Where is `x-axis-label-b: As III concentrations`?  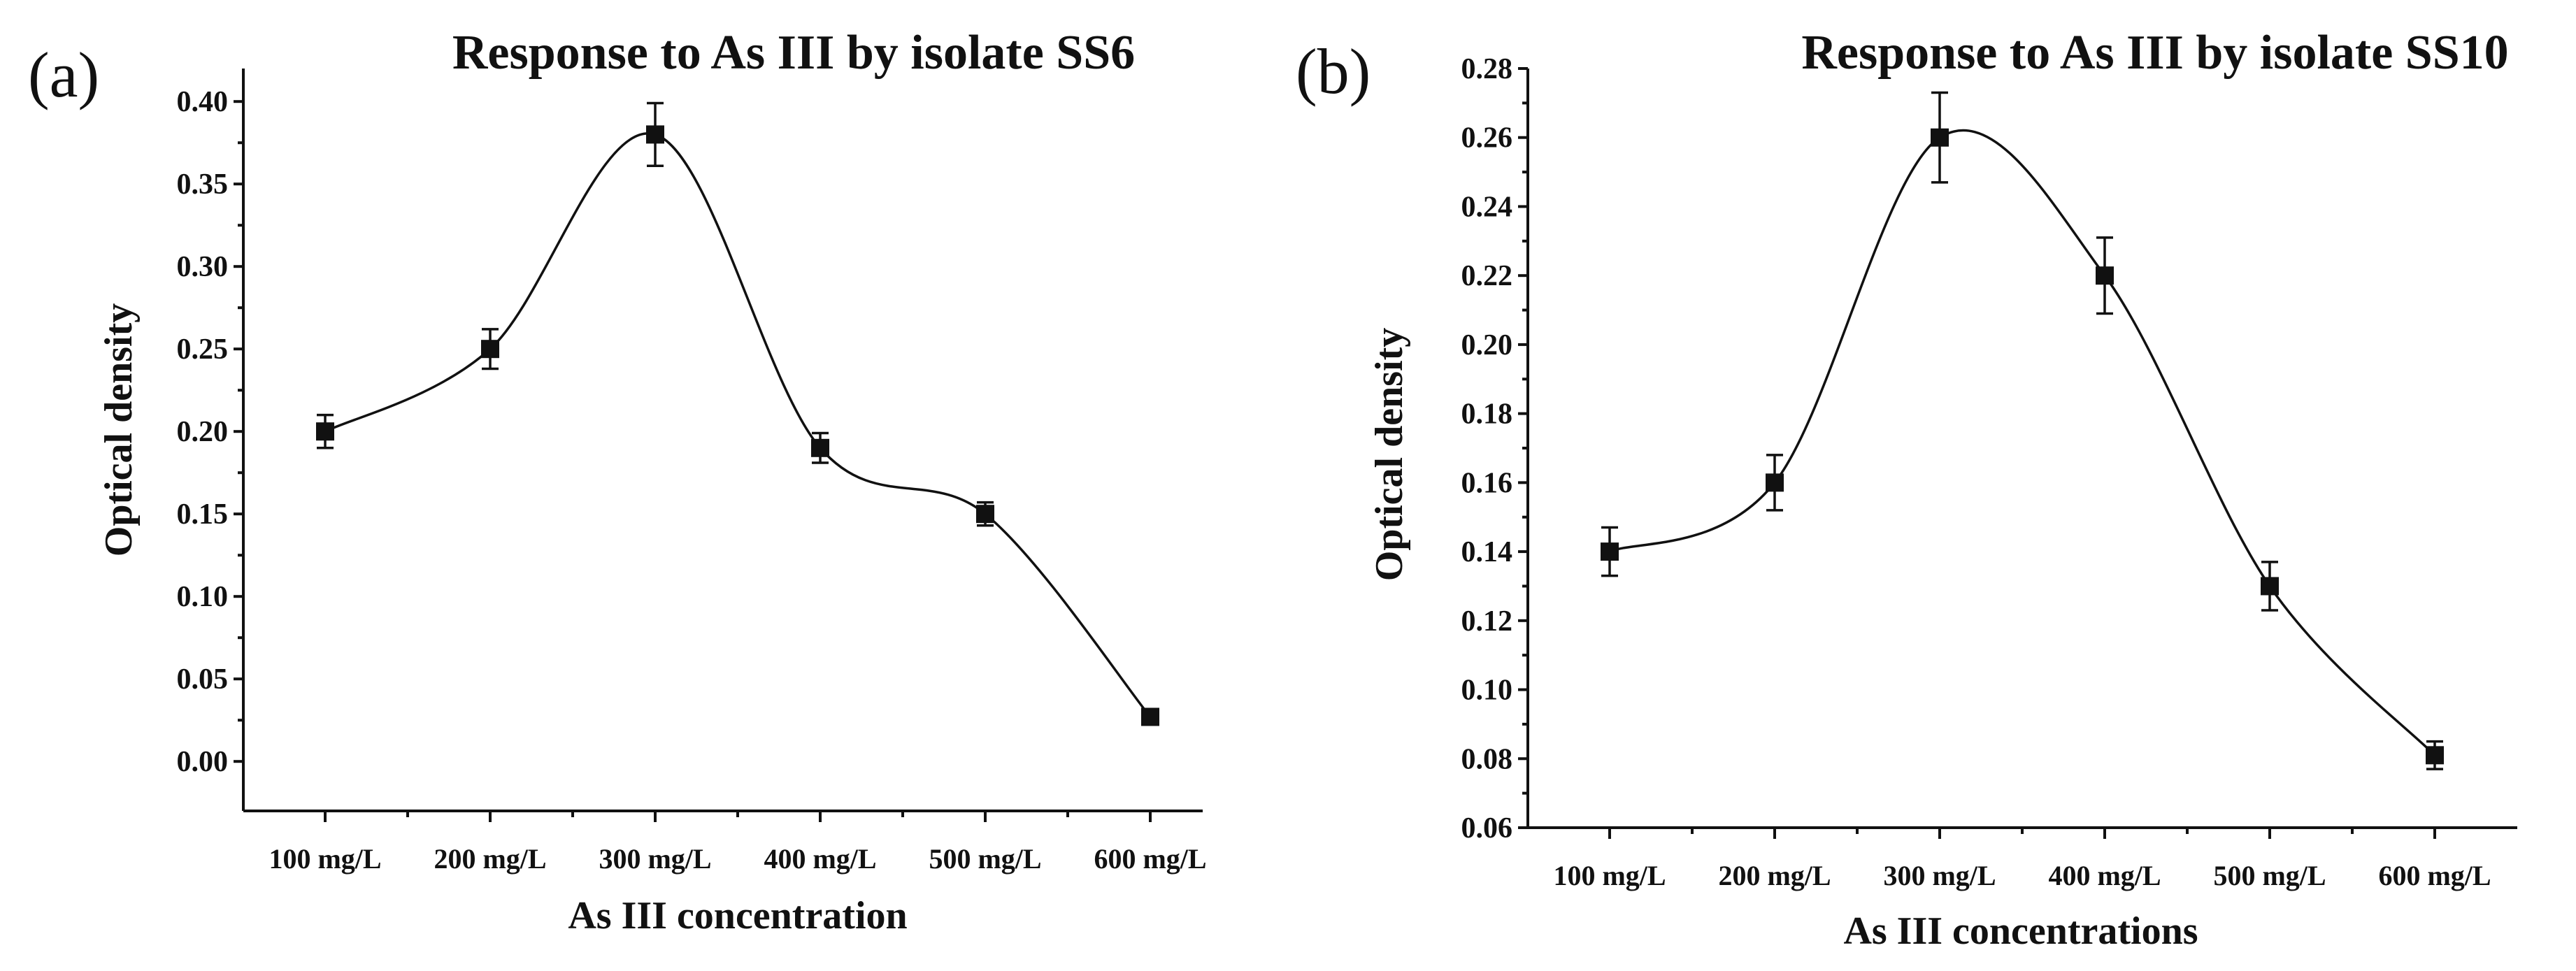 x-axis-label-b: As III concentrations is located at coordinates (2020, 931).